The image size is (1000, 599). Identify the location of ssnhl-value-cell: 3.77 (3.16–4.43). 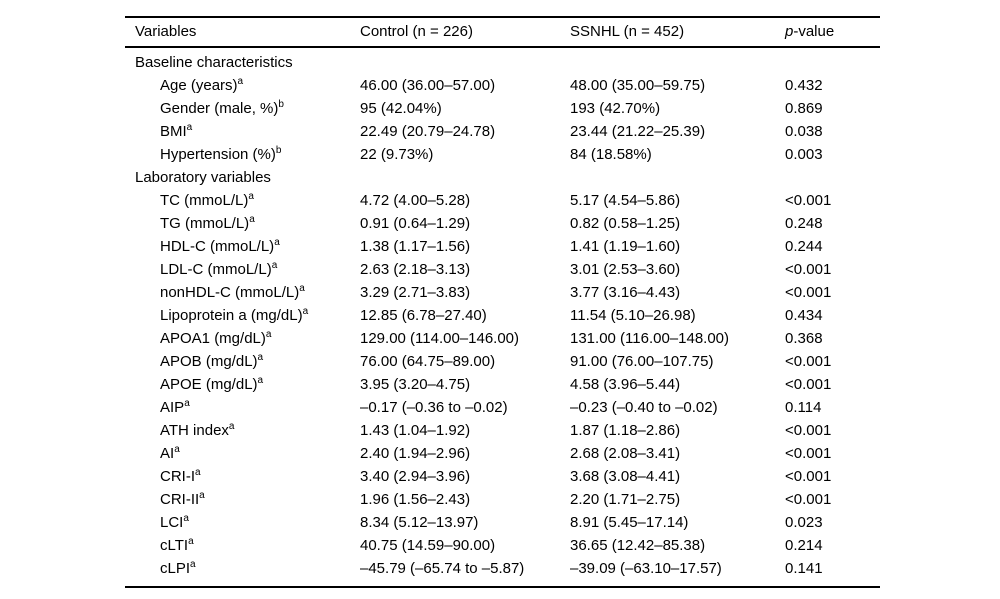
(625, 292).